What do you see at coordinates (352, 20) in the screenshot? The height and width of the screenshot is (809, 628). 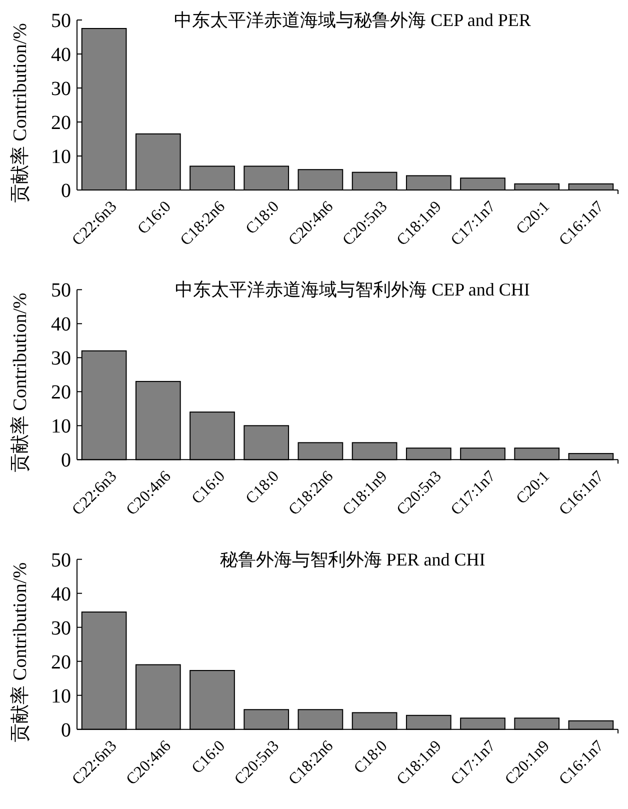 I see `chart-title: 中东太平洋赤道海域与秘鲁外海 CEP and PER` at bounding box center [352, 20].